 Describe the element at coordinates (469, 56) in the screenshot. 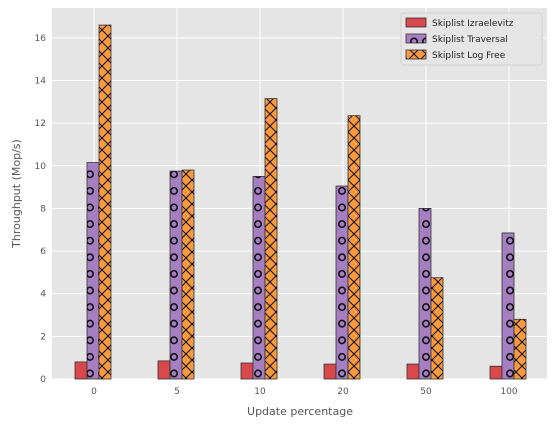

I see `legend-label: Skiplist Log Free` at that location.